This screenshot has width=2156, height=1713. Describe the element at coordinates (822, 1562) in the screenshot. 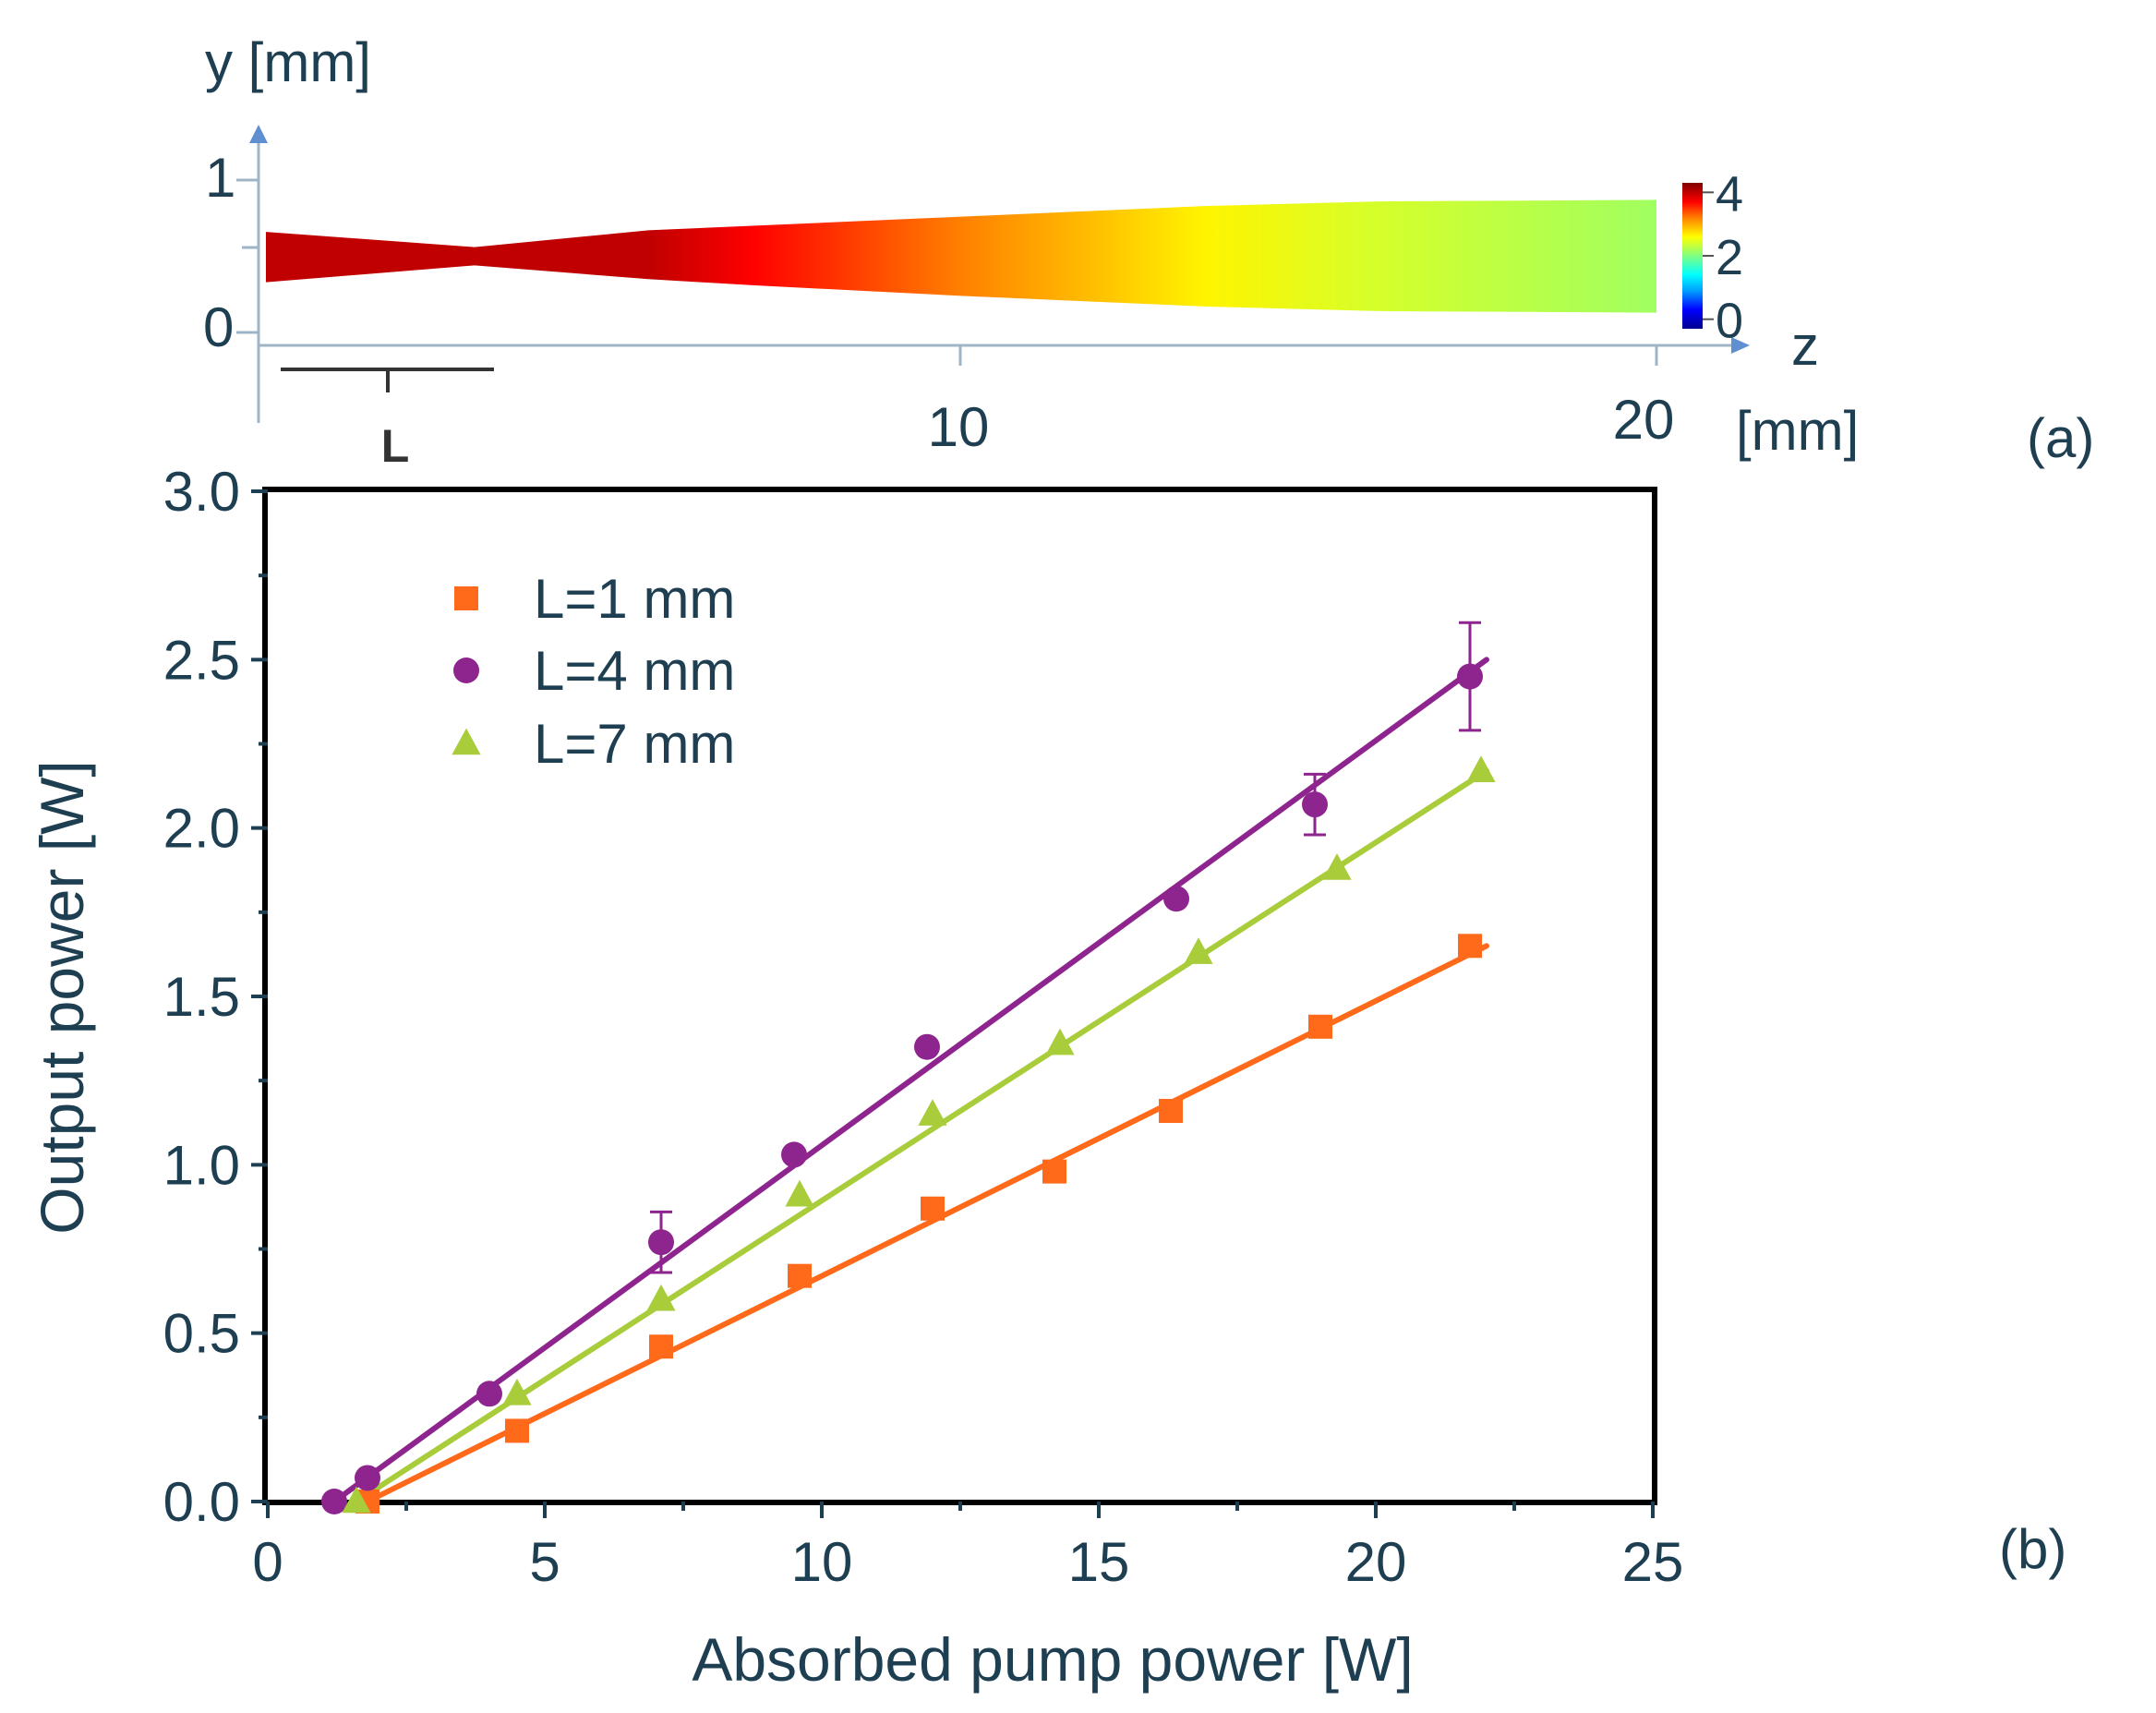

I see `x-tick-label: 10` at that location.